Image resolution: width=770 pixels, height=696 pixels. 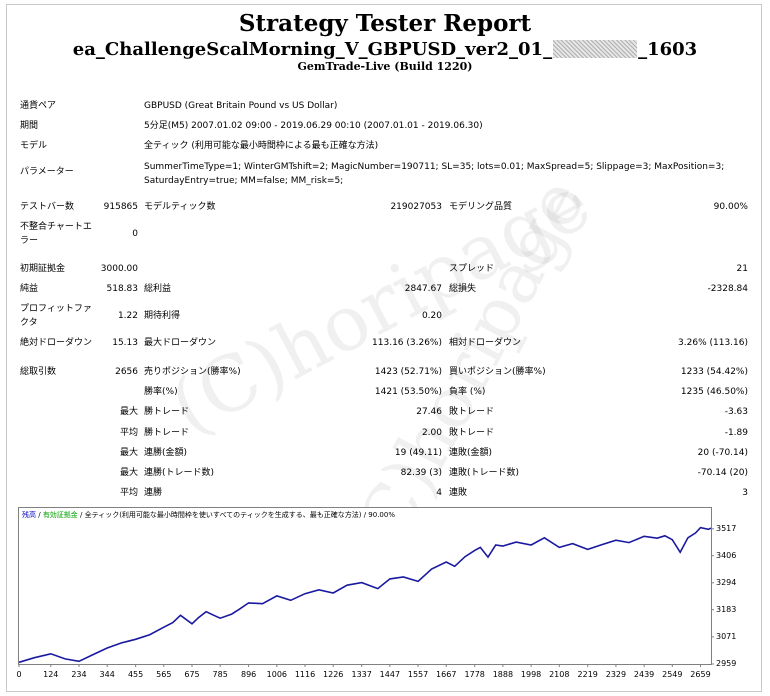 I want to click on deposit-value: 3000.00, so click(x=119, y=269).